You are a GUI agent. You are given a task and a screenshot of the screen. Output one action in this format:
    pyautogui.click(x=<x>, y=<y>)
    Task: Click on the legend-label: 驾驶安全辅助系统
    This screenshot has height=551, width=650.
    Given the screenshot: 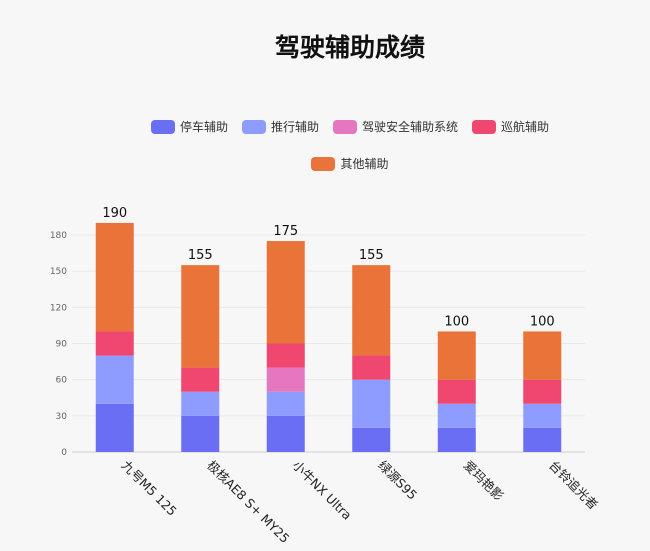 What is the action you would take?
    pyautogui.click(x=410, y=127)
    